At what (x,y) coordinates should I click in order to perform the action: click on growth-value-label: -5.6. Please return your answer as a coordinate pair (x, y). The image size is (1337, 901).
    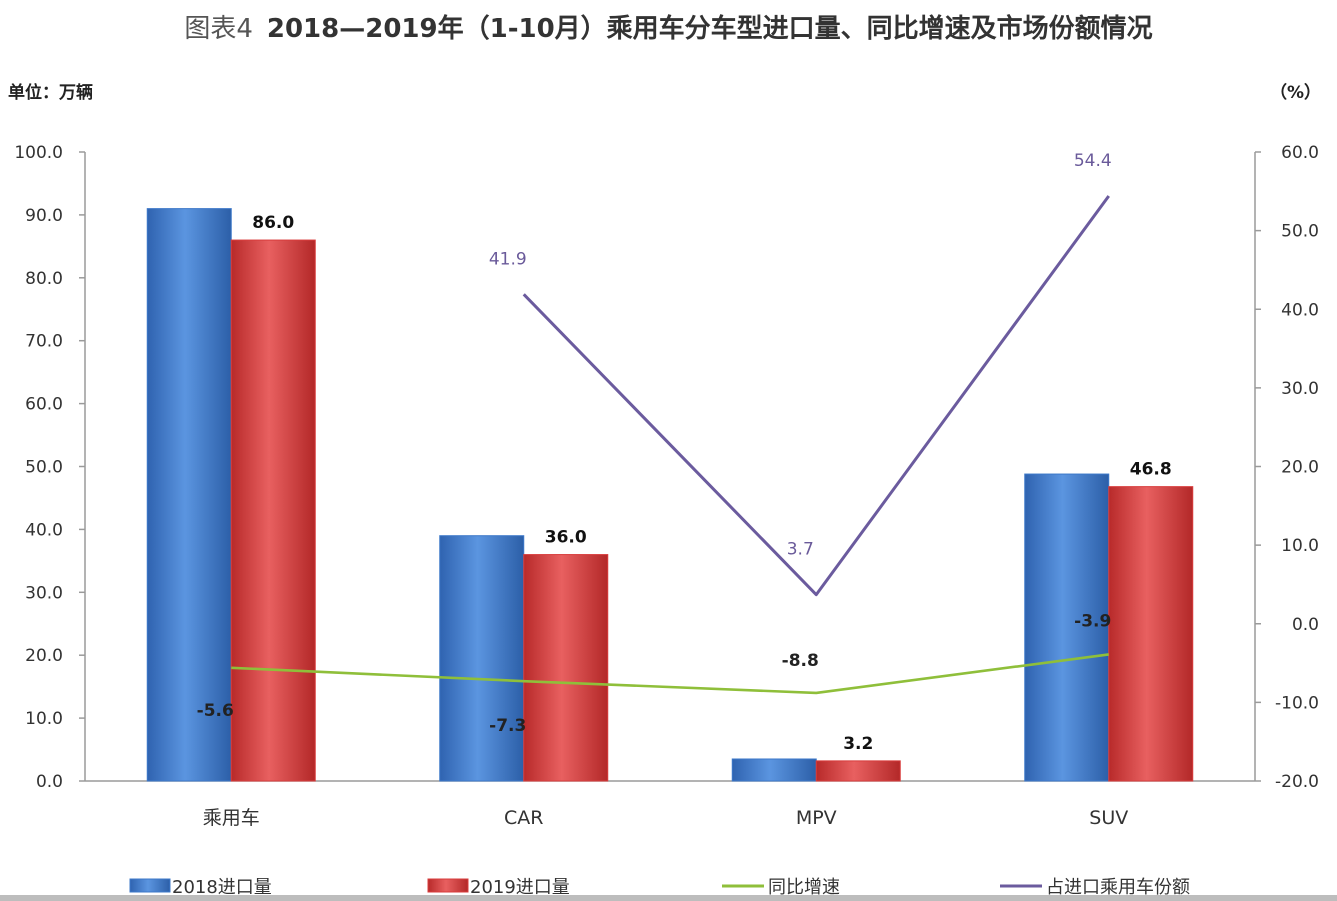
    Looking at the image, I should click on (215, 711).